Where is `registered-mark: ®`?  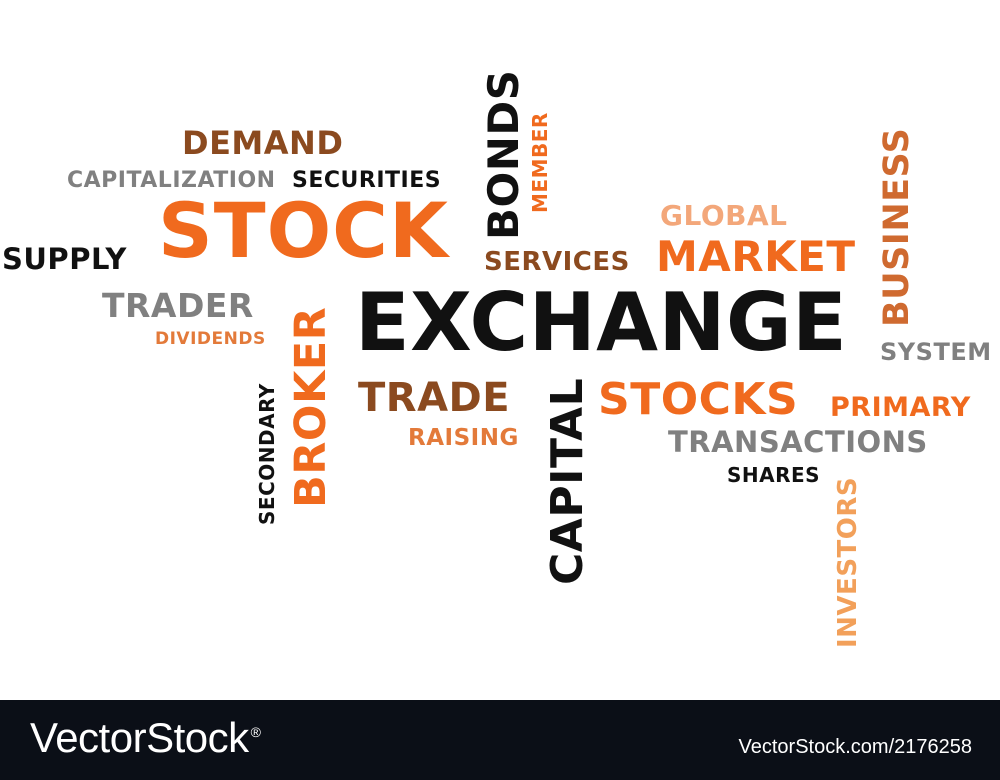 registered-mark: ® is located at coordinates (255, 732).